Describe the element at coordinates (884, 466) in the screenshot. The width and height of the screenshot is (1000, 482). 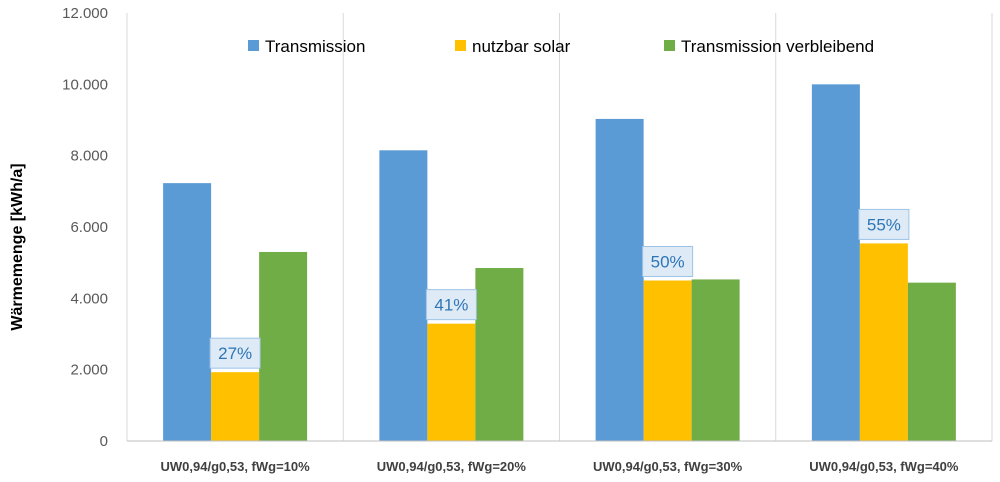
I see `x-category-label: UW0,94/g0,53, fWg=40%` at that location.